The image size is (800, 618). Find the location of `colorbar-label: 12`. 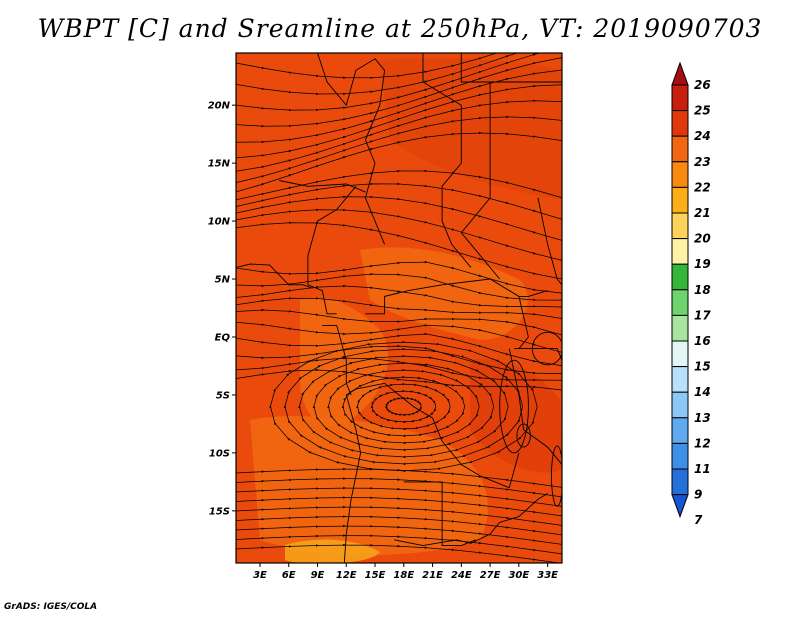

colorbar-label: 12 is located at coordinates (702, 443).